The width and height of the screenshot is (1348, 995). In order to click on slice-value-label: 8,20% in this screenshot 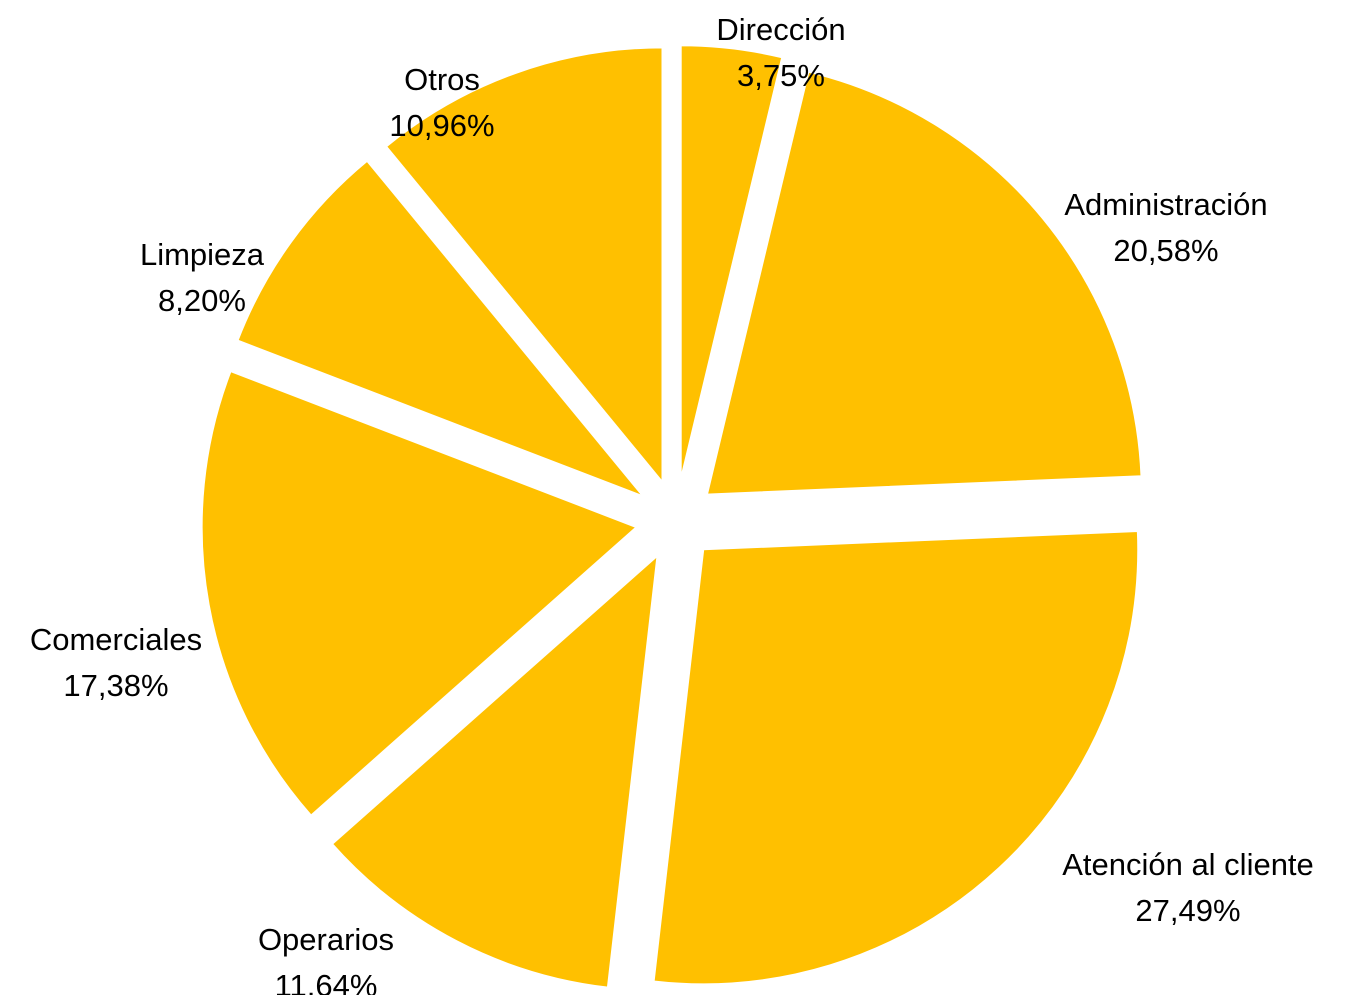, I will do `click(202, 300)`.